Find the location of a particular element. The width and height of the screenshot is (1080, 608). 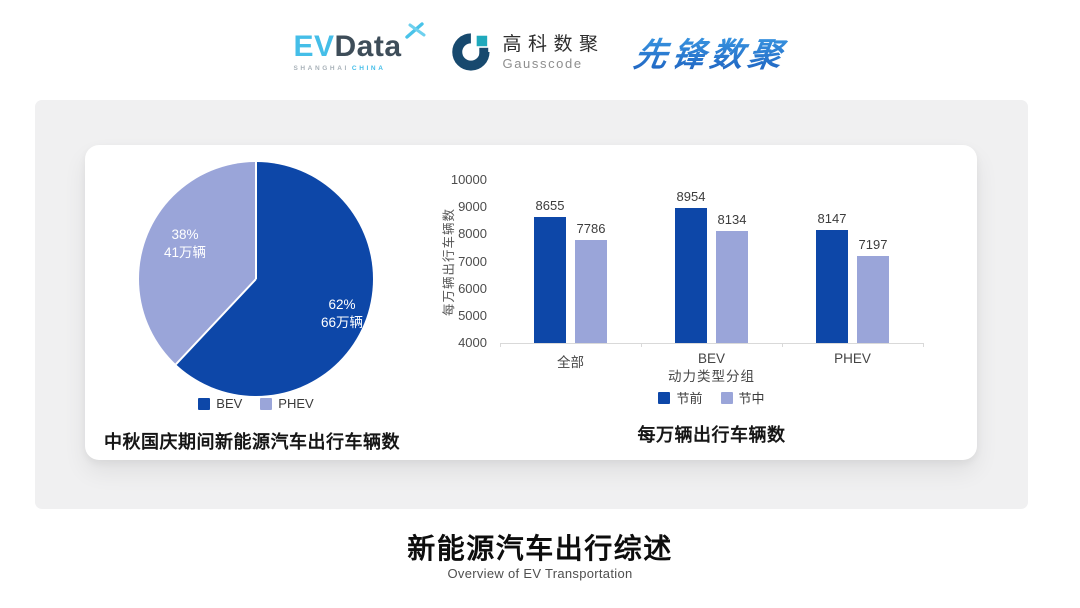

evdata-data-text: Data is located at coordinates (368, 46).